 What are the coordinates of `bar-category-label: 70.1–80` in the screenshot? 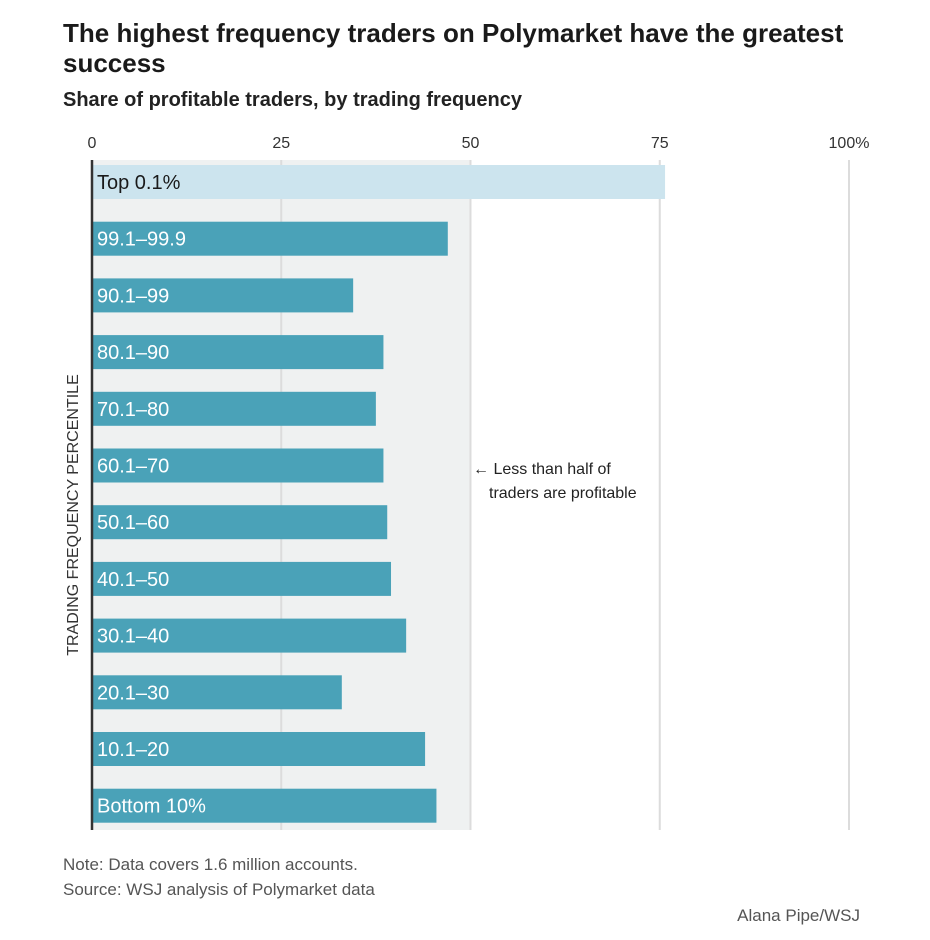 It's located at (133, 410).